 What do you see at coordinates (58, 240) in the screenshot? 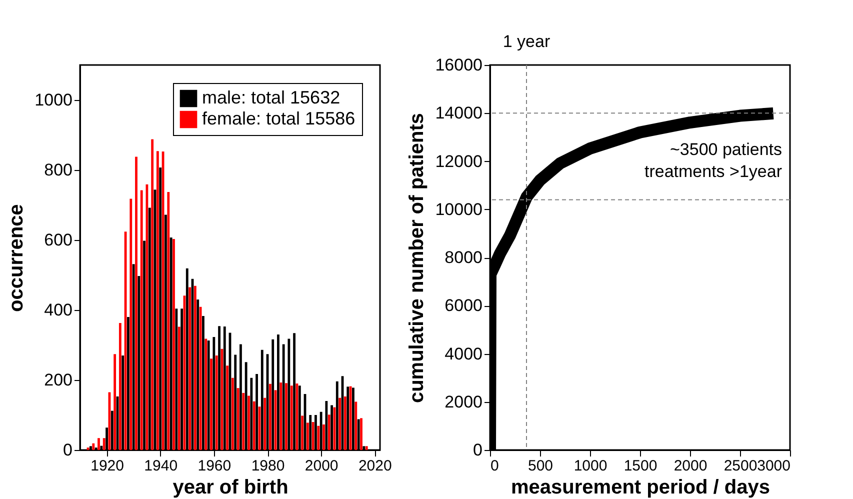
I see `y-tick-label: 600` at bounding box center [58, 240].